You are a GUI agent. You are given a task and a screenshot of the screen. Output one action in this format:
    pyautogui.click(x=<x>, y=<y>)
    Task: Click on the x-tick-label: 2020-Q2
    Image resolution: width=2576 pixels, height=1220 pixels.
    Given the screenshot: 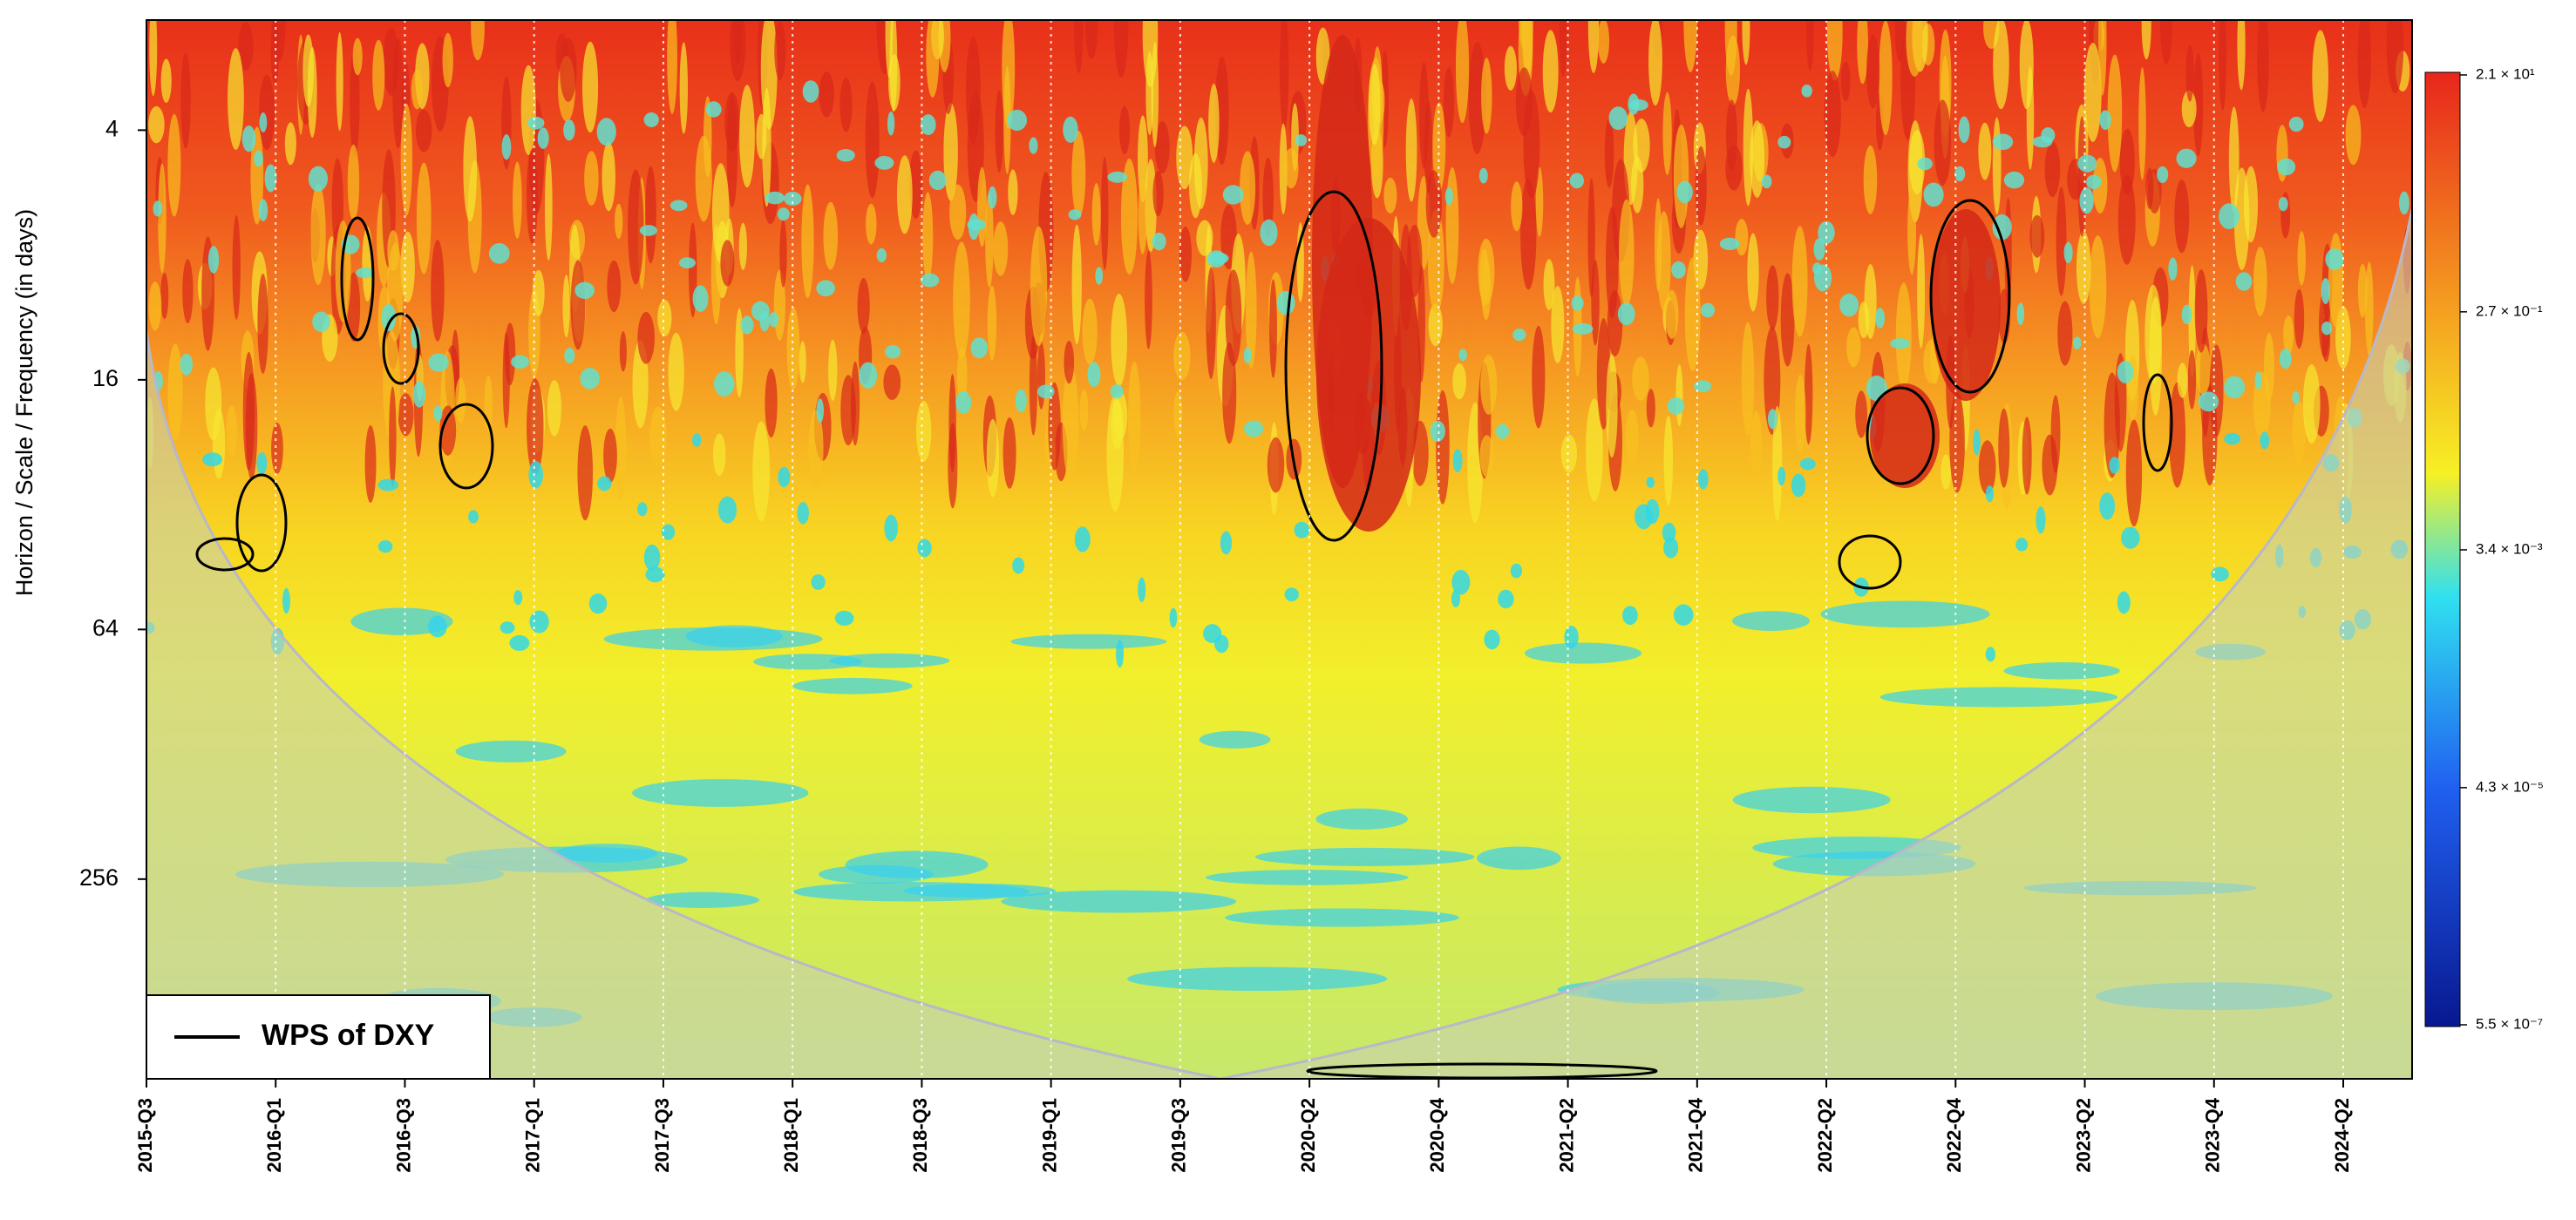 What is the action you would take?
    pyautogui.click(x=1308, y=1135)
    